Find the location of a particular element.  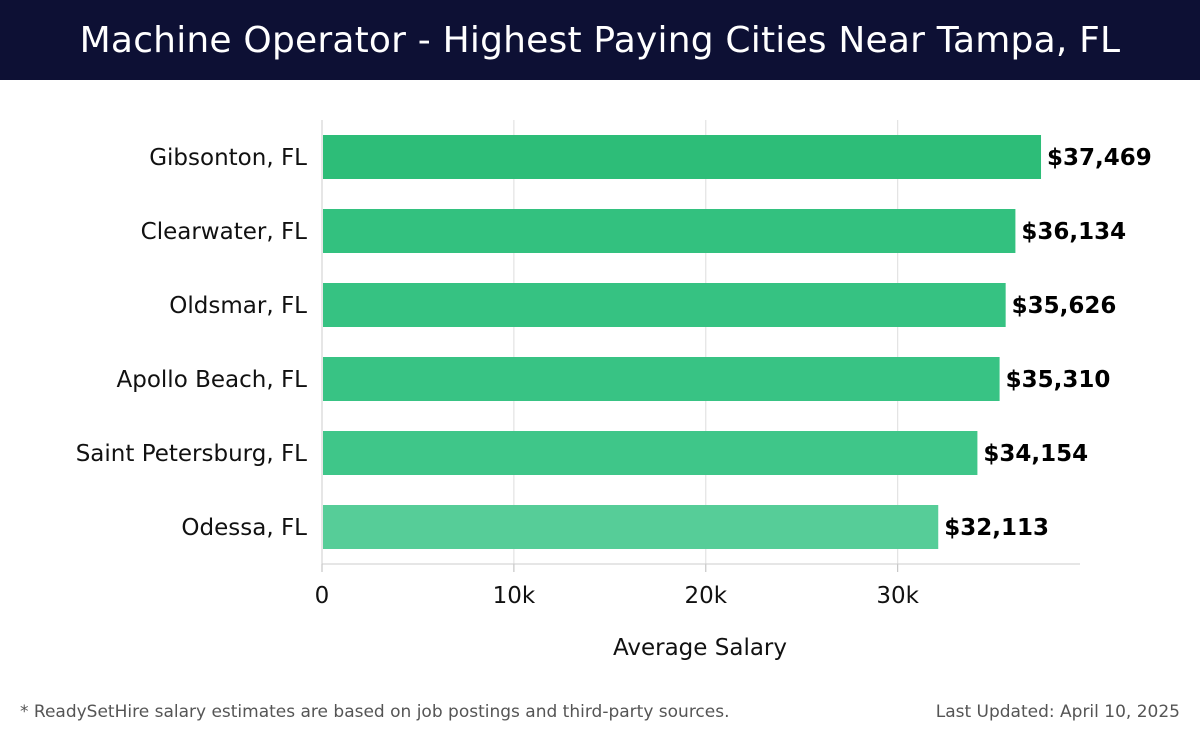

last-updated: Last Updated: April 10, 2025 is located at coordinates (1057, 712).